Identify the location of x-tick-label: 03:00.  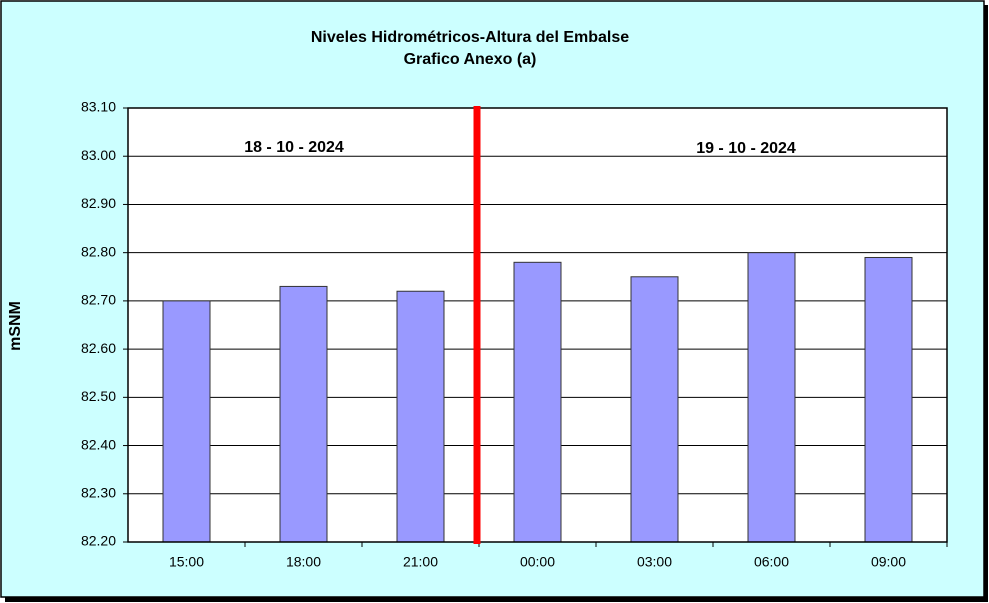
(654, 562).